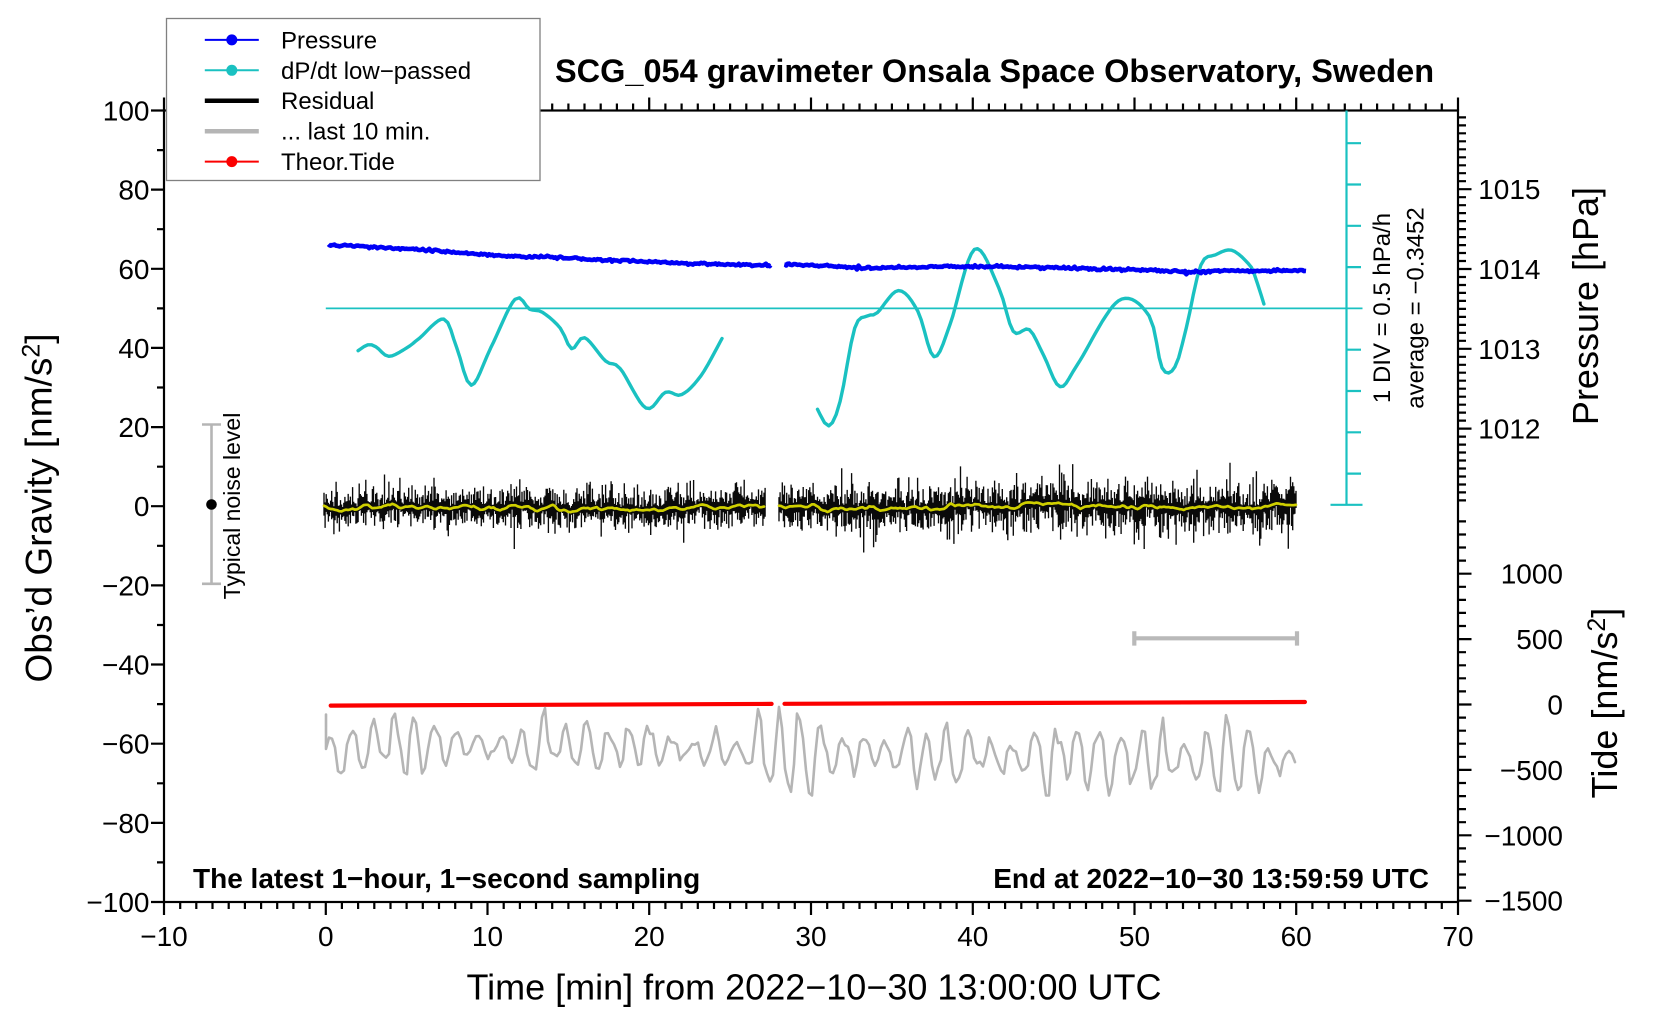 Image resolution: width=1660 pixels, height=1025 pixels. What do you see at coordinates (329, 40) in the screenshot?
I see `svg-text: Pressure` at bounding box center [329, 40].